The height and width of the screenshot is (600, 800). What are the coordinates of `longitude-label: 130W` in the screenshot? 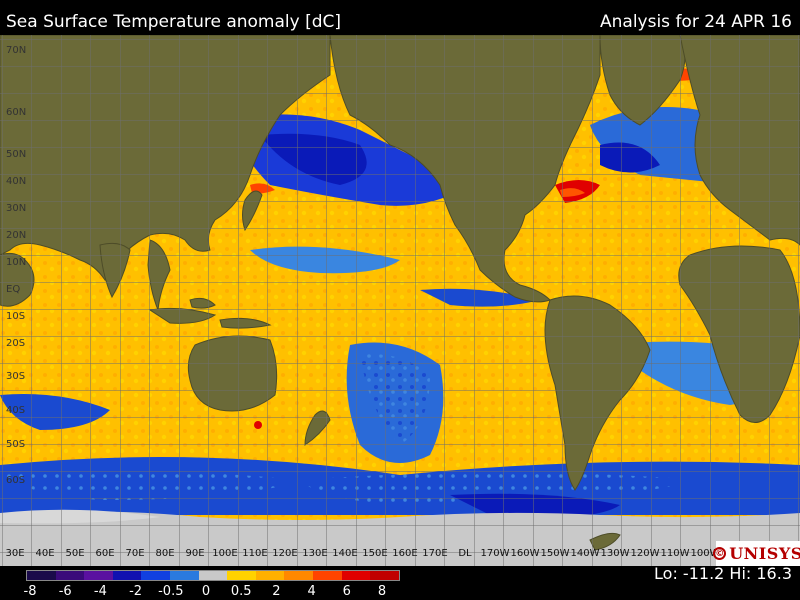 It's located at (615, 553).